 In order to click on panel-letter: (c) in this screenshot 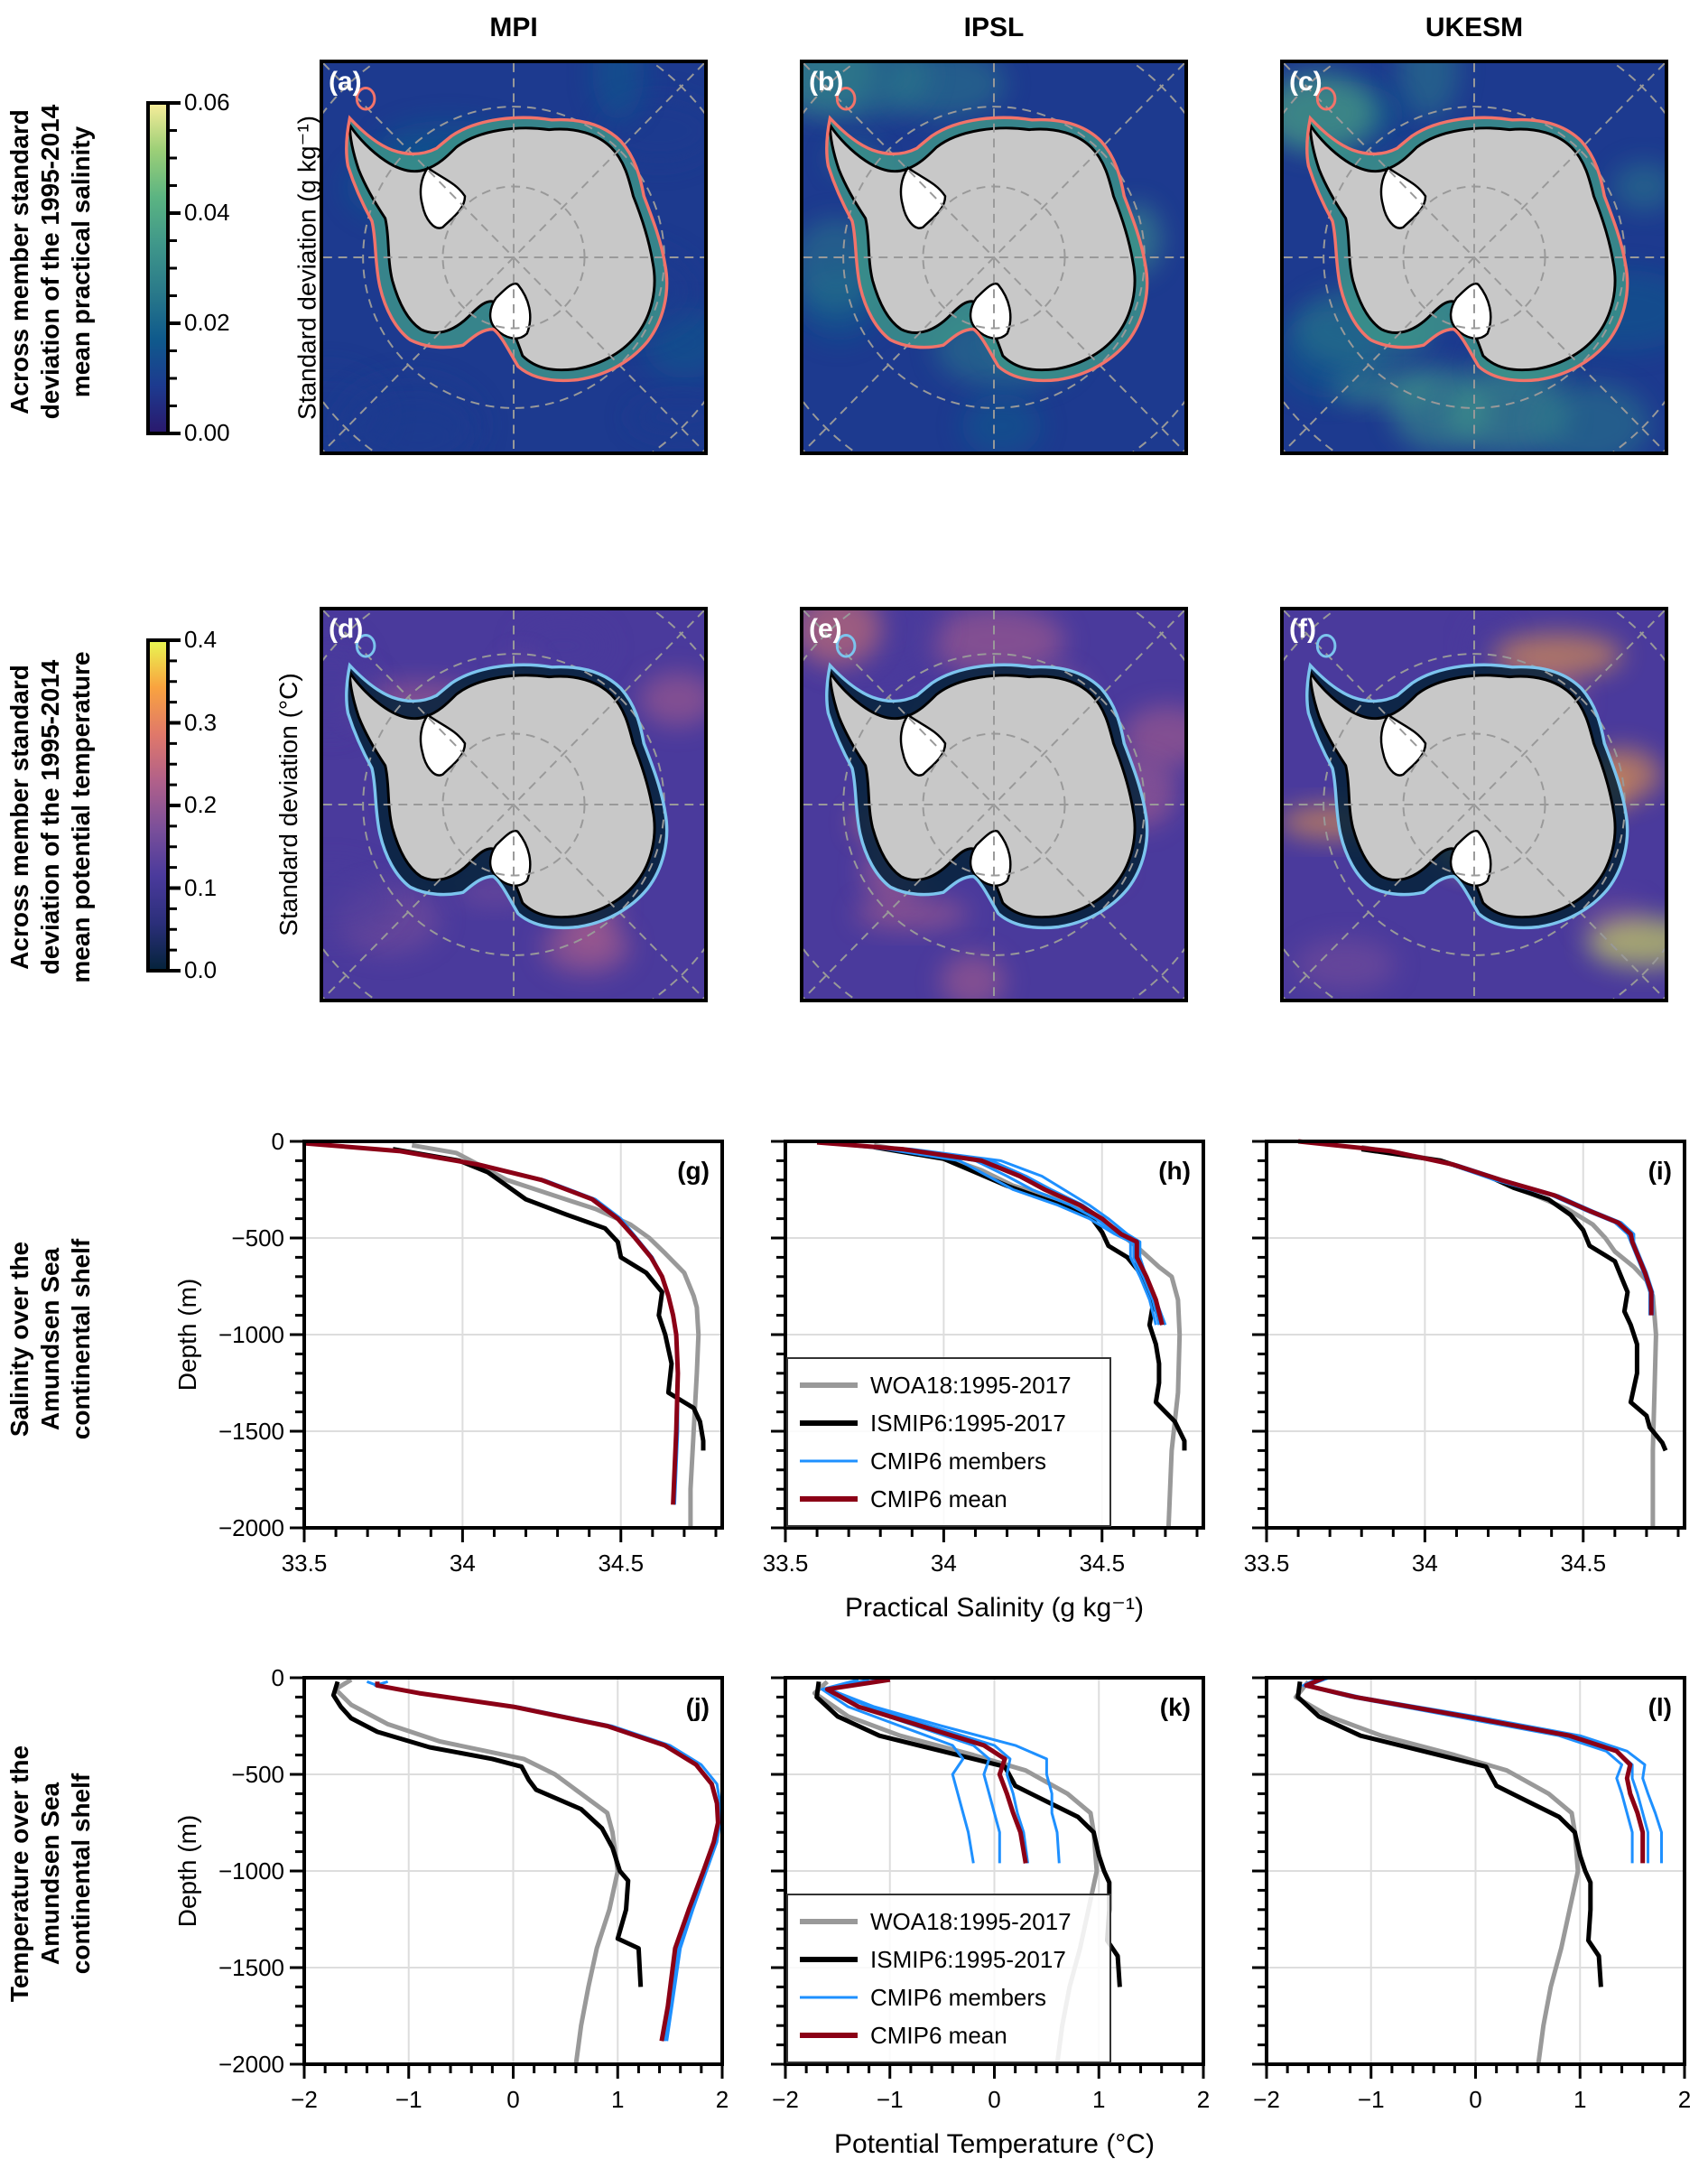, I will do `click(1306, 82)`.